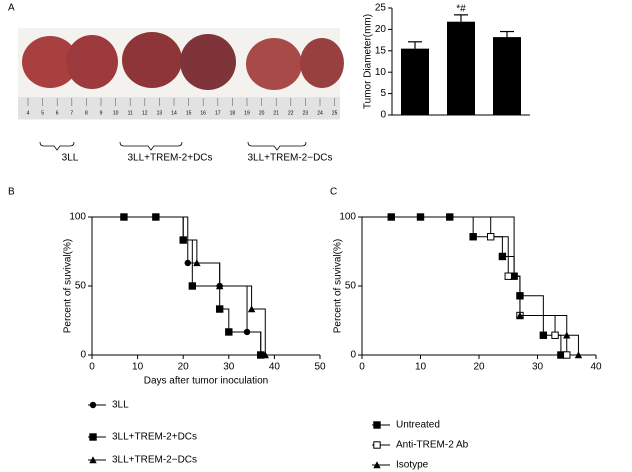  I want to click on ruler-label: 9, so click(101, 113).